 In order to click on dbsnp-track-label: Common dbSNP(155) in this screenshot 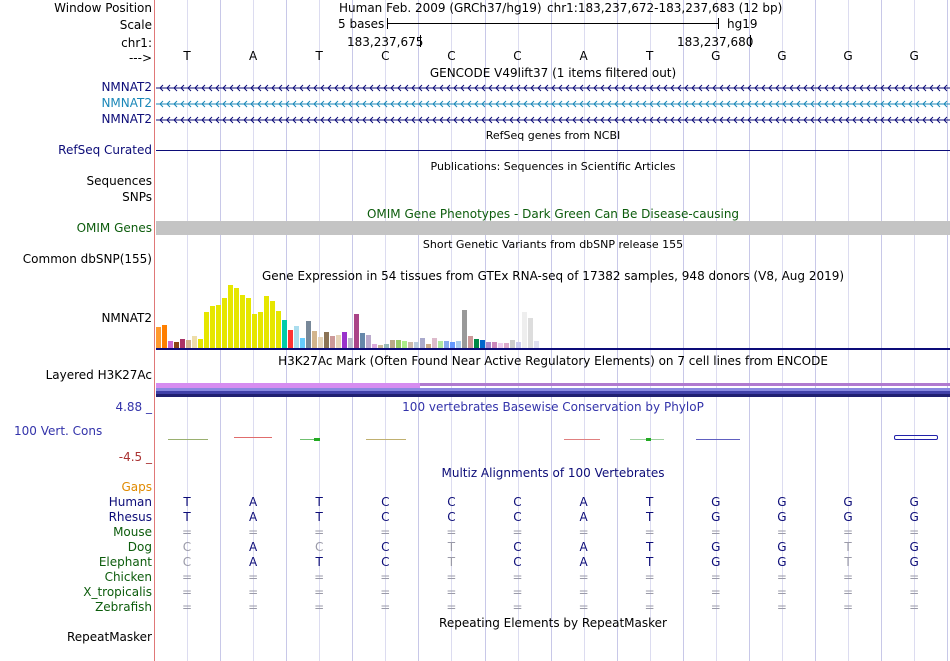, I will do `click(87, 259)`.